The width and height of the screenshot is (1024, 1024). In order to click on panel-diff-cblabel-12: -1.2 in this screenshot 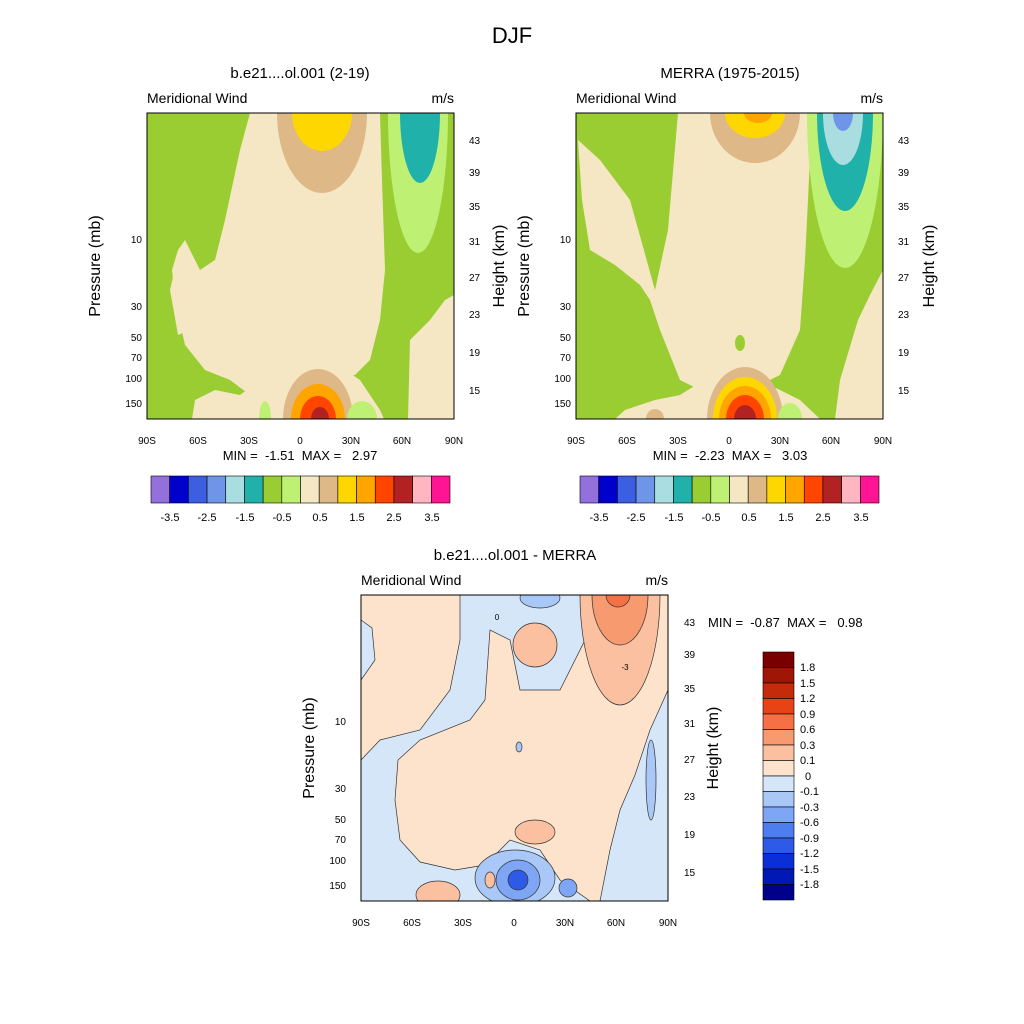, I will do `click(809, 854)`.